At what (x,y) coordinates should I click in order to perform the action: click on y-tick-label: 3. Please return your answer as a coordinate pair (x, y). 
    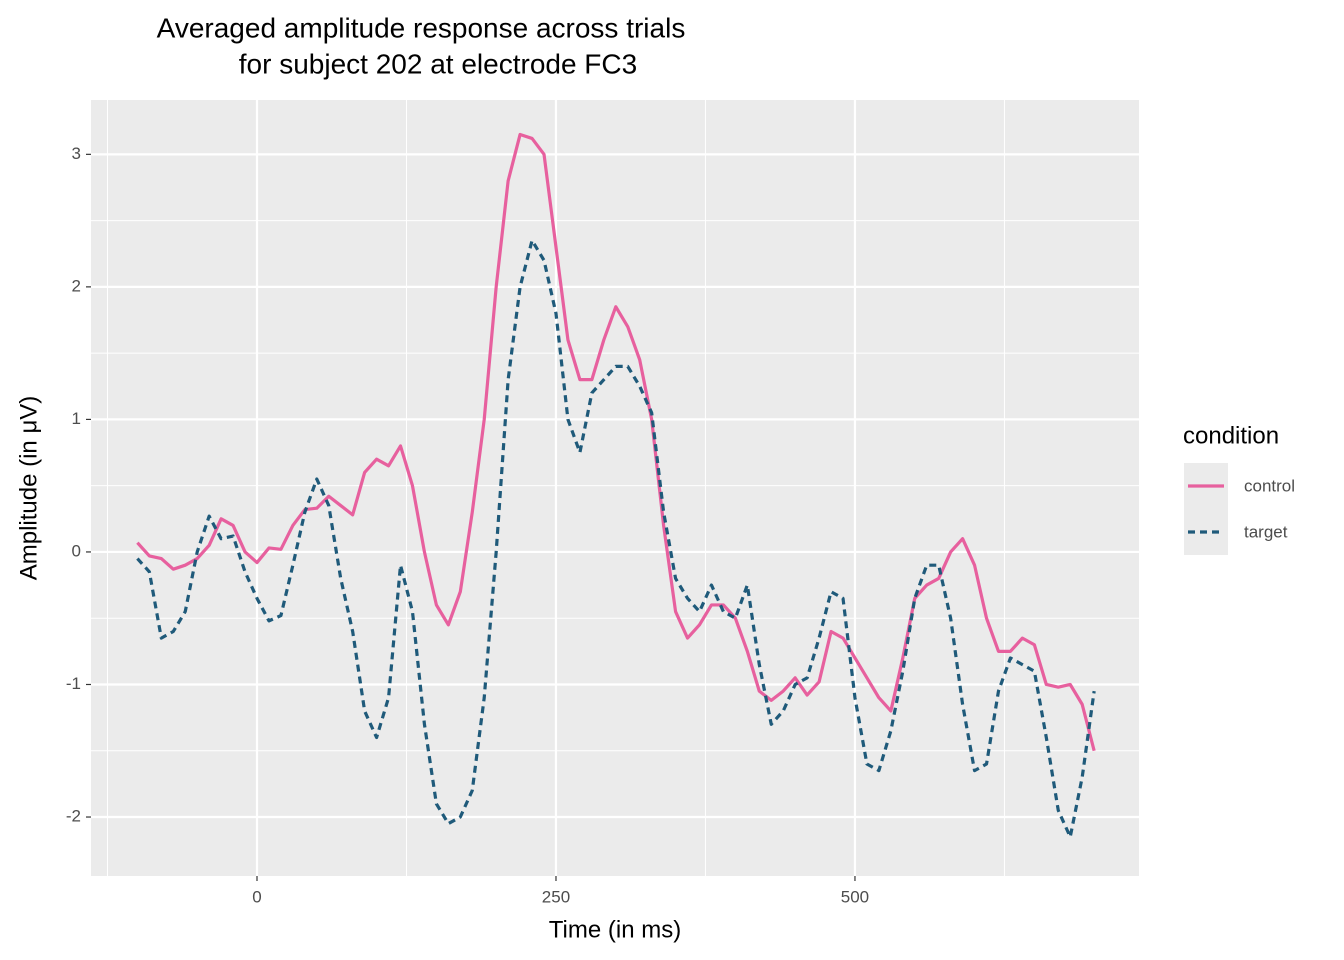
    Looking at the image, I should click on (76, 153).